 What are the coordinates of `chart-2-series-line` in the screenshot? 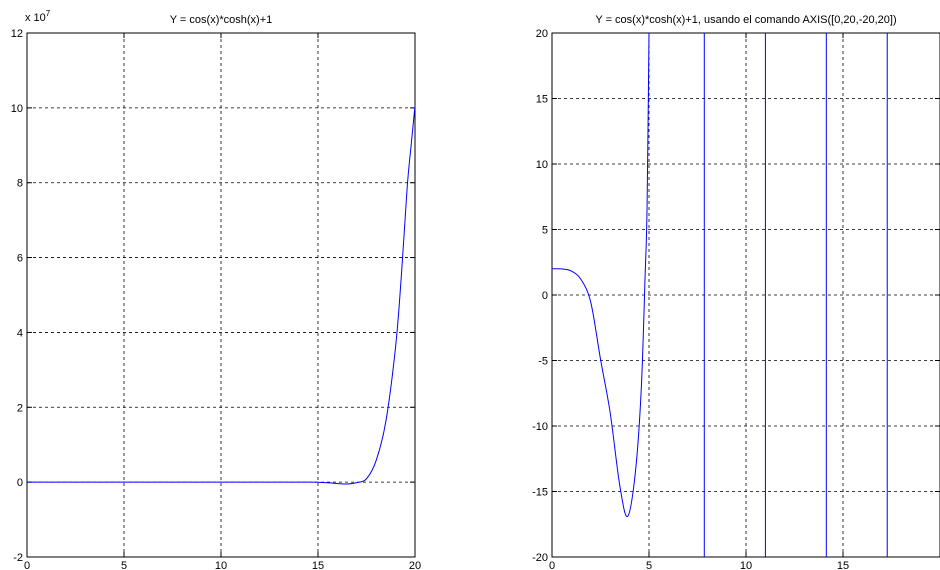 It's located at (600, 275).